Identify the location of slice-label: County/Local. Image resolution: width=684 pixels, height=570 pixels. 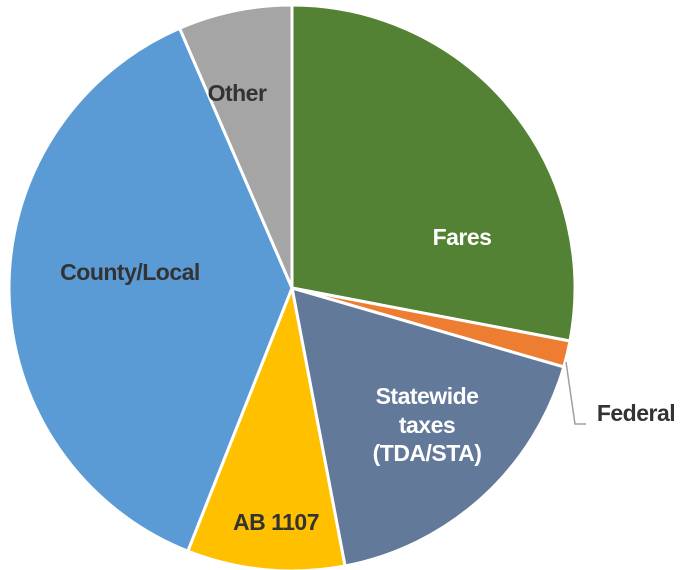
(130, 271).